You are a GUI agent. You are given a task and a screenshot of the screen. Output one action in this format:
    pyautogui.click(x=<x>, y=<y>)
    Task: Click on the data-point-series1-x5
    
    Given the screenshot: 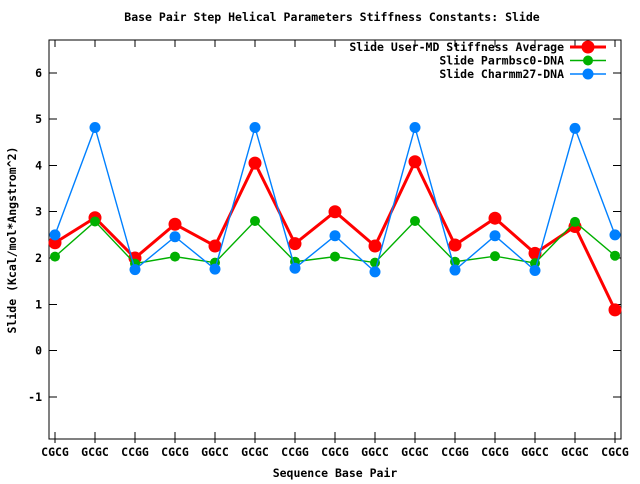 What is the action you would take?
    pyautogui.click(x=255, y=220)
    